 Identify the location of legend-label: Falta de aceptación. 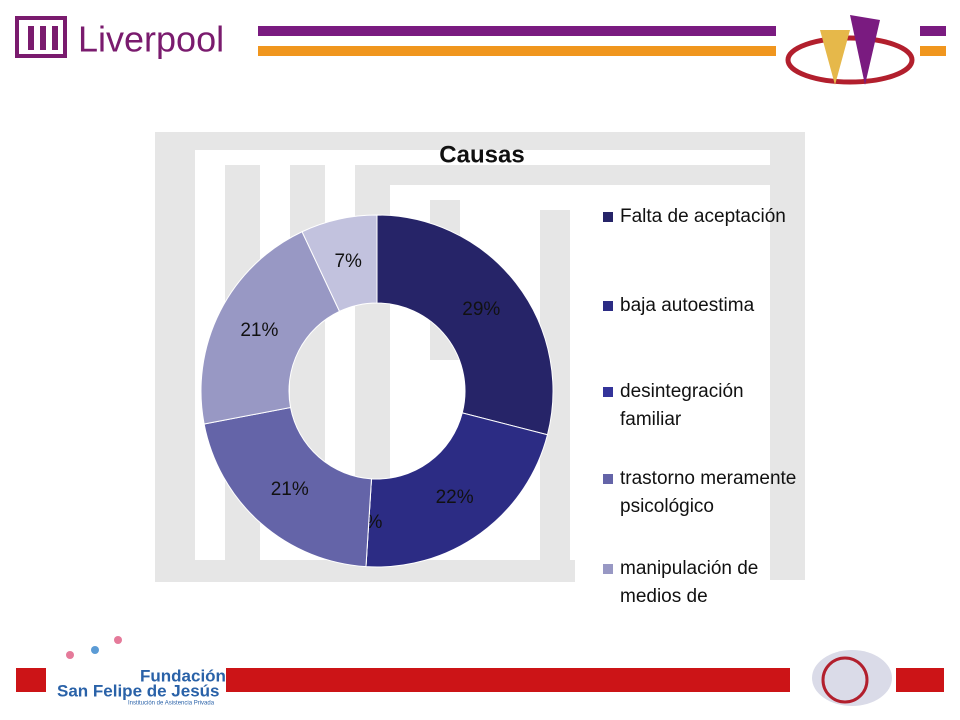
(703, 216).